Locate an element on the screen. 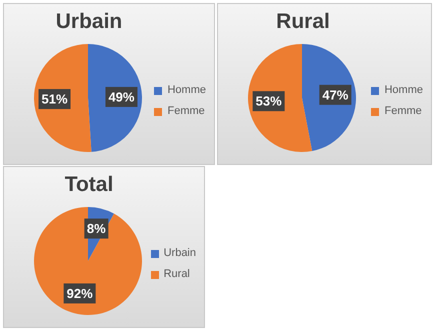 This screenshot has height=331, width=435. data-label: 51% is located at coordinates (55, 99).